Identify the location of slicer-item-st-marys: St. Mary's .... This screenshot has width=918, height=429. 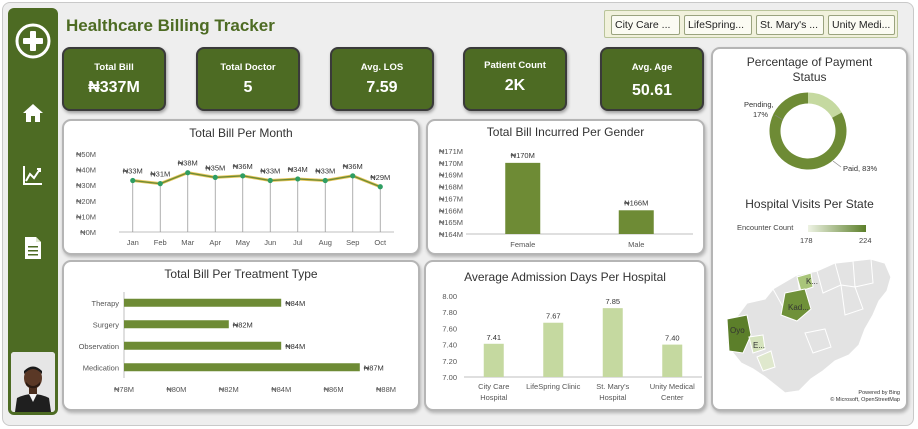
(790, 25).